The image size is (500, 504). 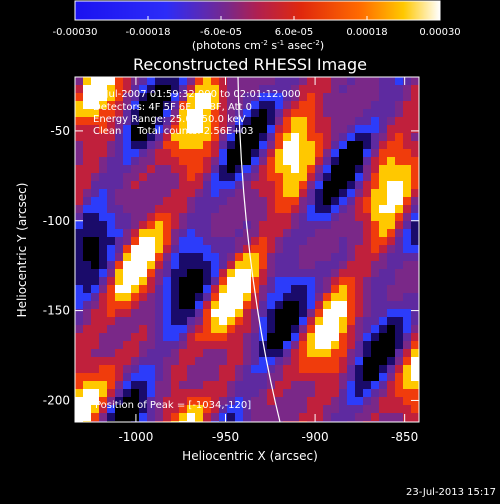 What do you see at coordinates (56, 311) in the screenshot?
I see `y-tick-label: -150` at bounding box center [56, 311].